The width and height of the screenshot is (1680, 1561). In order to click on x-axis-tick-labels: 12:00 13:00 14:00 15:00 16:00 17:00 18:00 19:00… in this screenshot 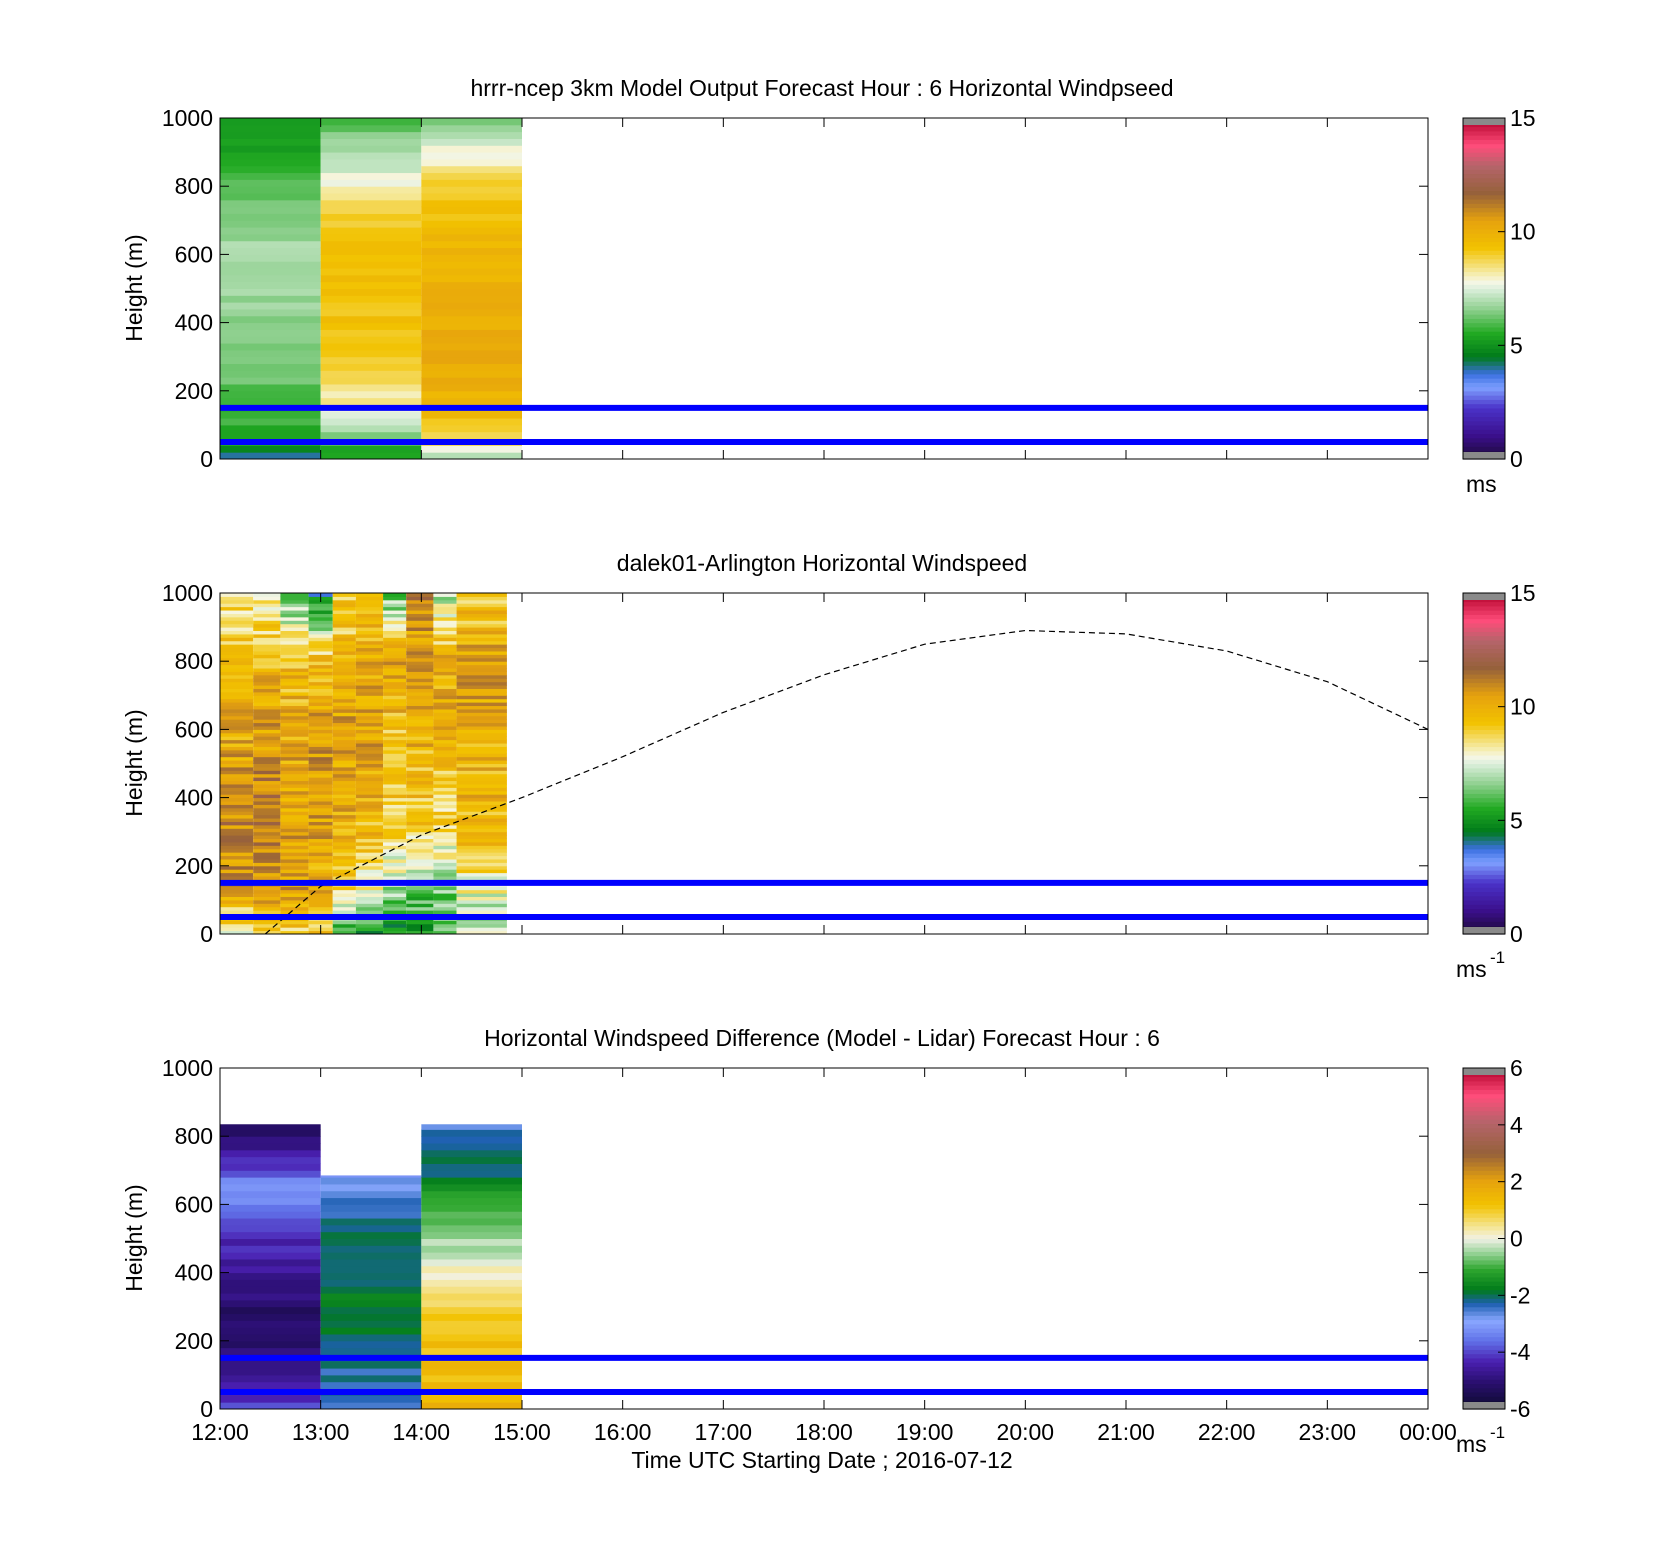, I will do `click(824, 1432)`.